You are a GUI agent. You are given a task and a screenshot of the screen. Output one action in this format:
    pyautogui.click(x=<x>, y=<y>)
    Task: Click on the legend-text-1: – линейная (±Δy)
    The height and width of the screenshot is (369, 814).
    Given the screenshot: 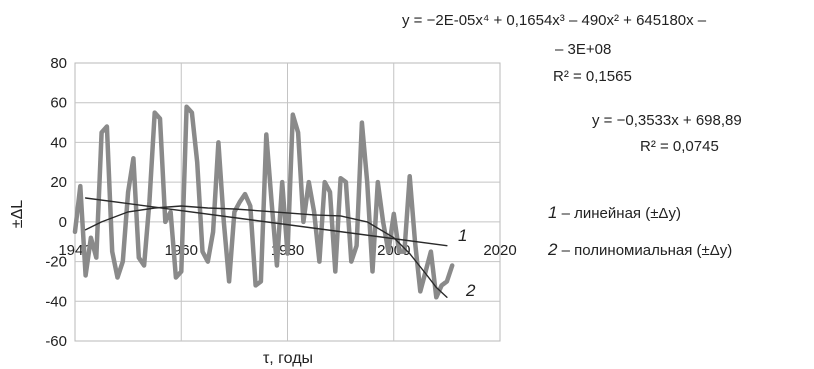 What is the action you would take?
    pyautogui.click(x=619, y=213)
    